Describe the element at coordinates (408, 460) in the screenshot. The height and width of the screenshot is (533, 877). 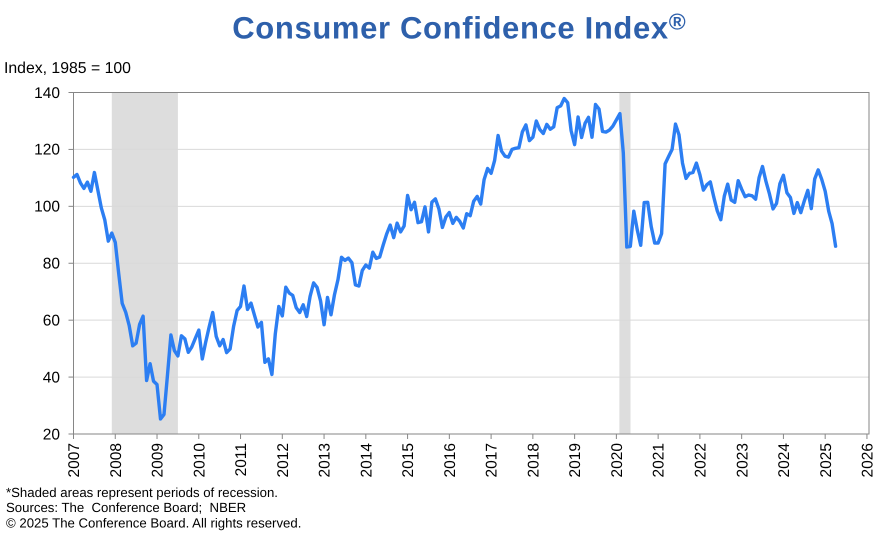
I see `svg-text: 2015` at that location.